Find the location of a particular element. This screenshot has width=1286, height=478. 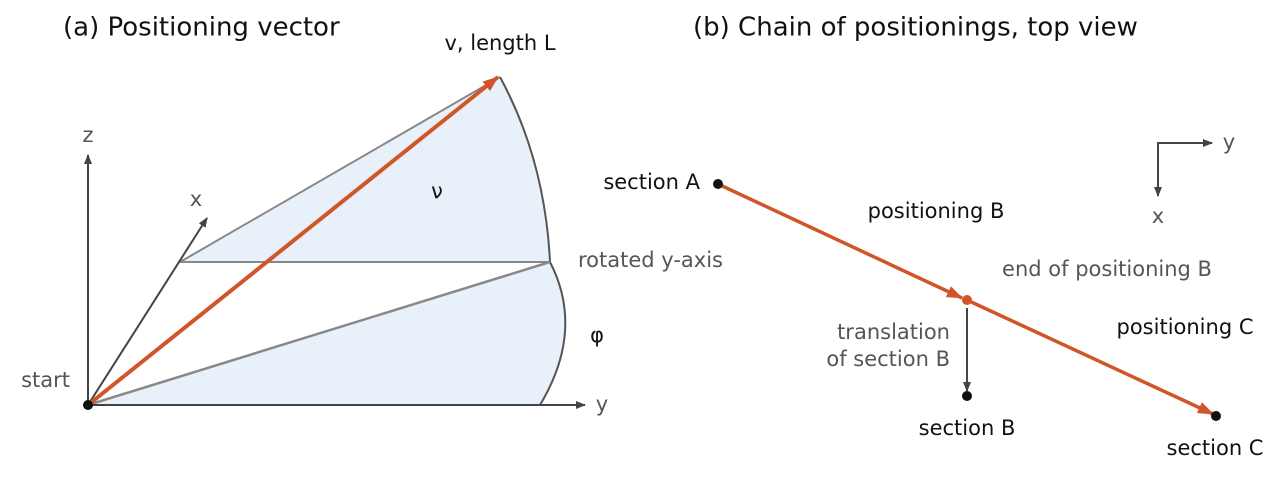

label: ν is located at coordinates (437, 191).